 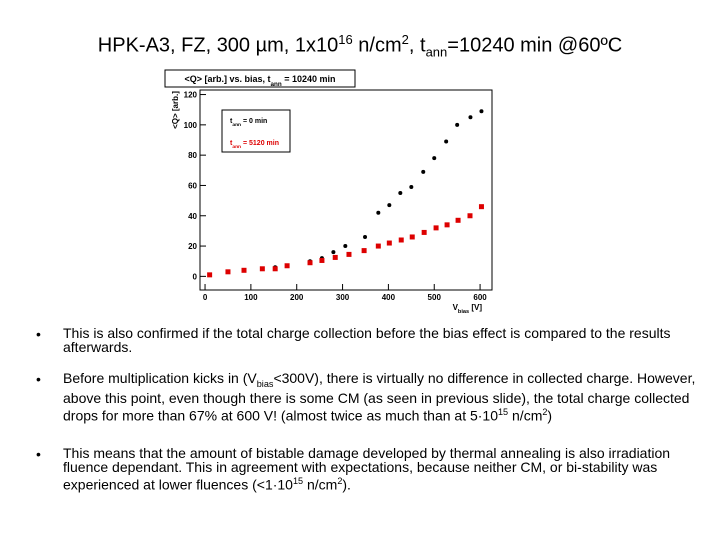 What do you see at coordinates (260, 143) in the screenshot?
I see `text-part: = 5120 min` at bounding box center [260, 143].